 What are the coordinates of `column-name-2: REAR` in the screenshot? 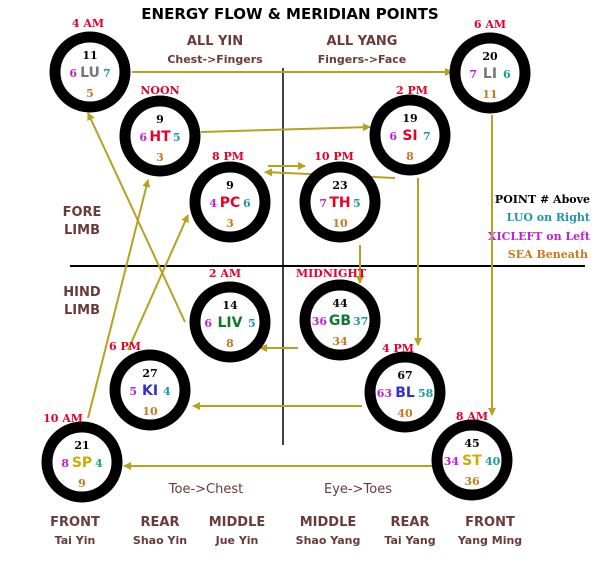 It's located at (160, 522).